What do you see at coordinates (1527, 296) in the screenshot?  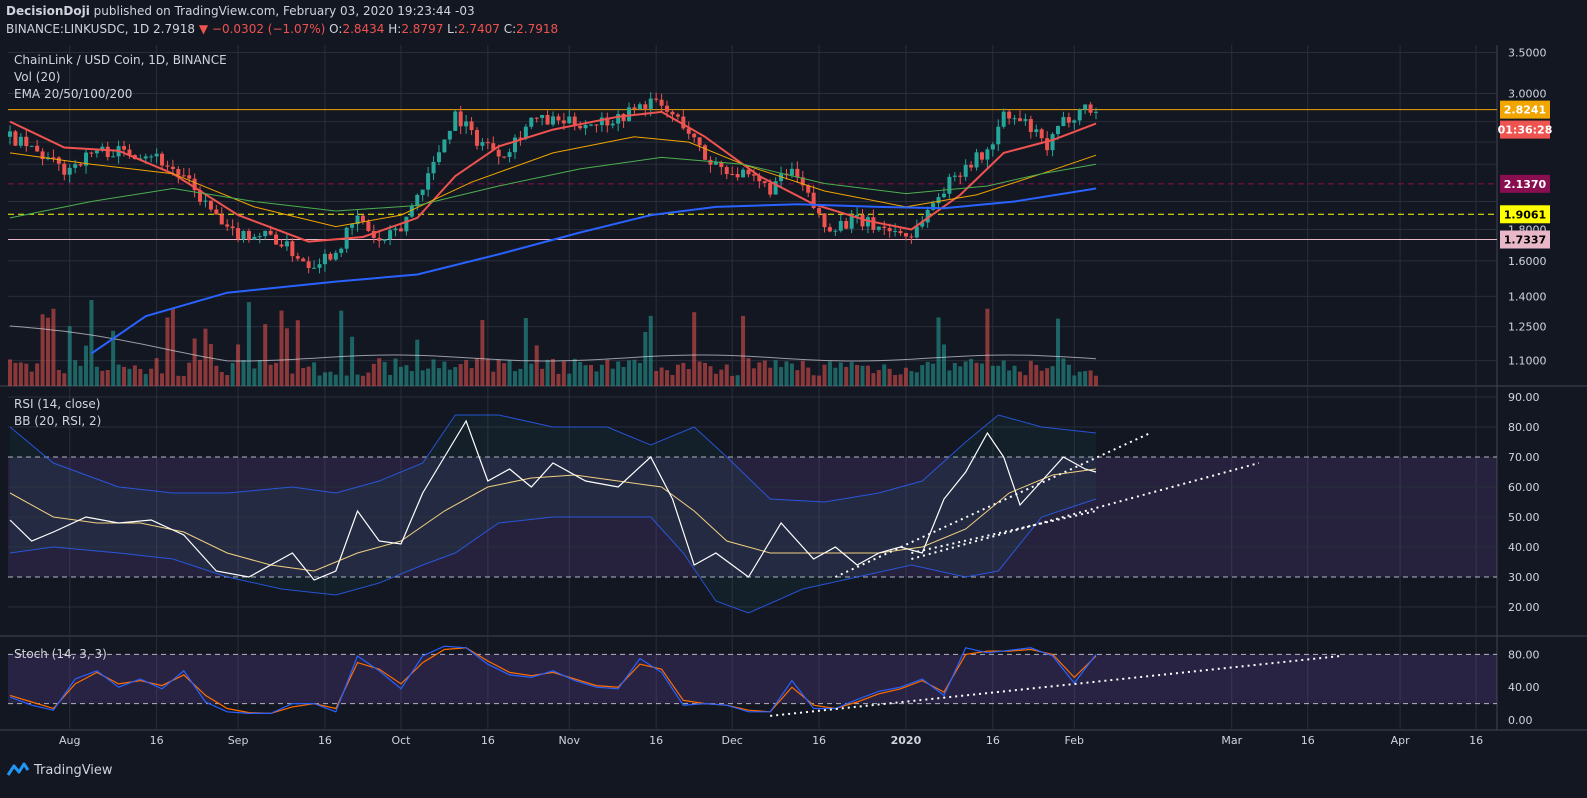 I see `price-tick-label: 1.4000` at bounding box center [1527, 296].